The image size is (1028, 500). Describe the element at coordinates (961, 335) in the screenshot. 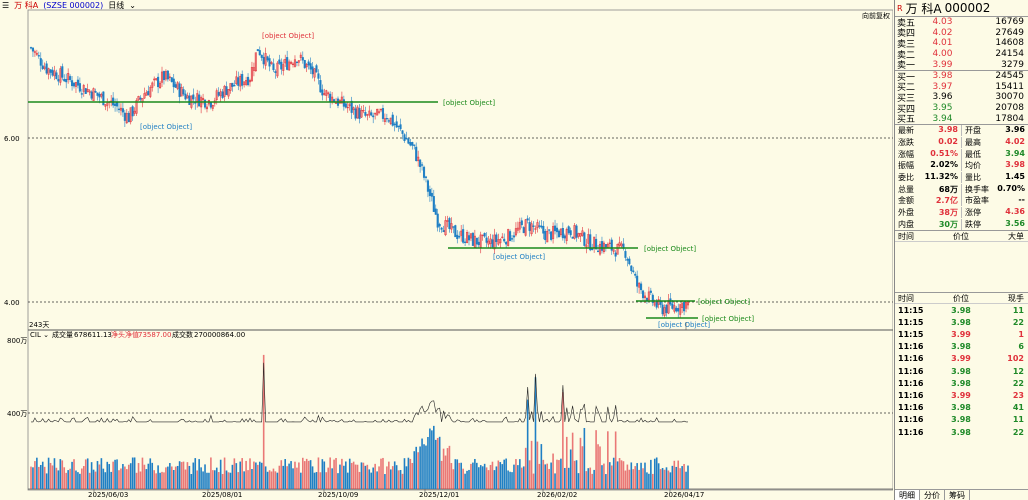

I see `trade-row: 11:15 3.99 1` at that location.